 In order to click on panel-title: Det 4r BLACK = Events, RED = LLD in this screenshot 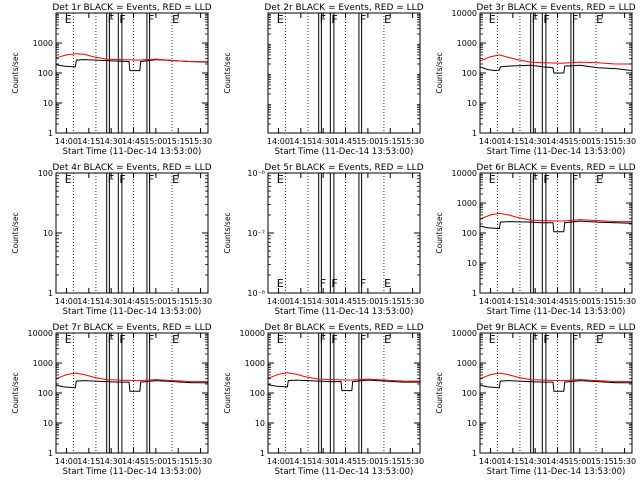, I will do `click(131, 168)`.